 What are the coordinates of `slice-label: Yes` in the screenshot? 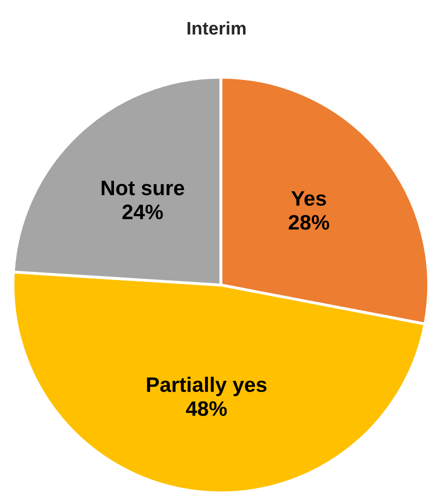 It's located at (308, 198).